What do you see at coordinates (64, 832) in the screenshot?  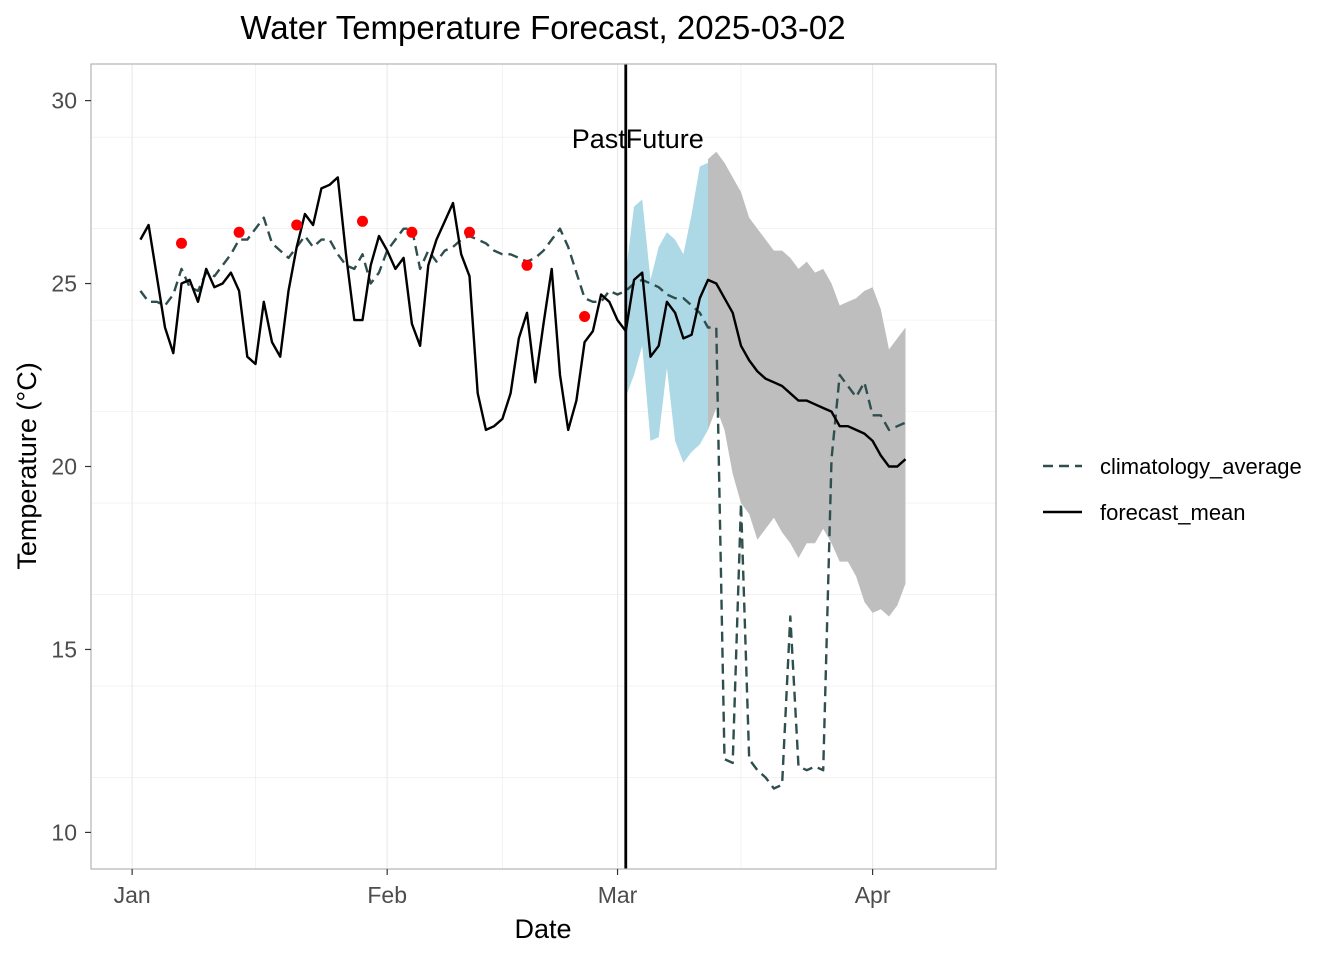 I see `y-tick-label: 10` at bounding box center [64, 832].